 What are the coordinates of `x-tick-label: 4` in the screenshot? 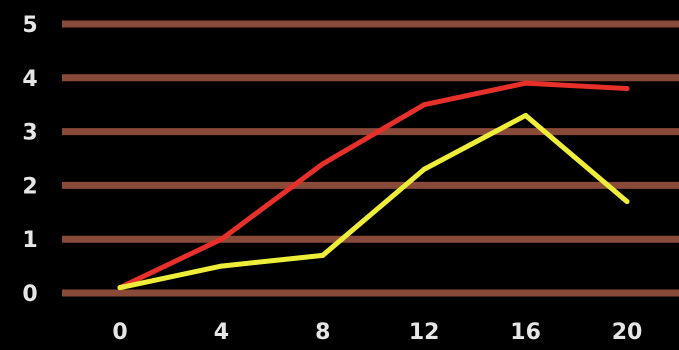 It's located at (221, 332).